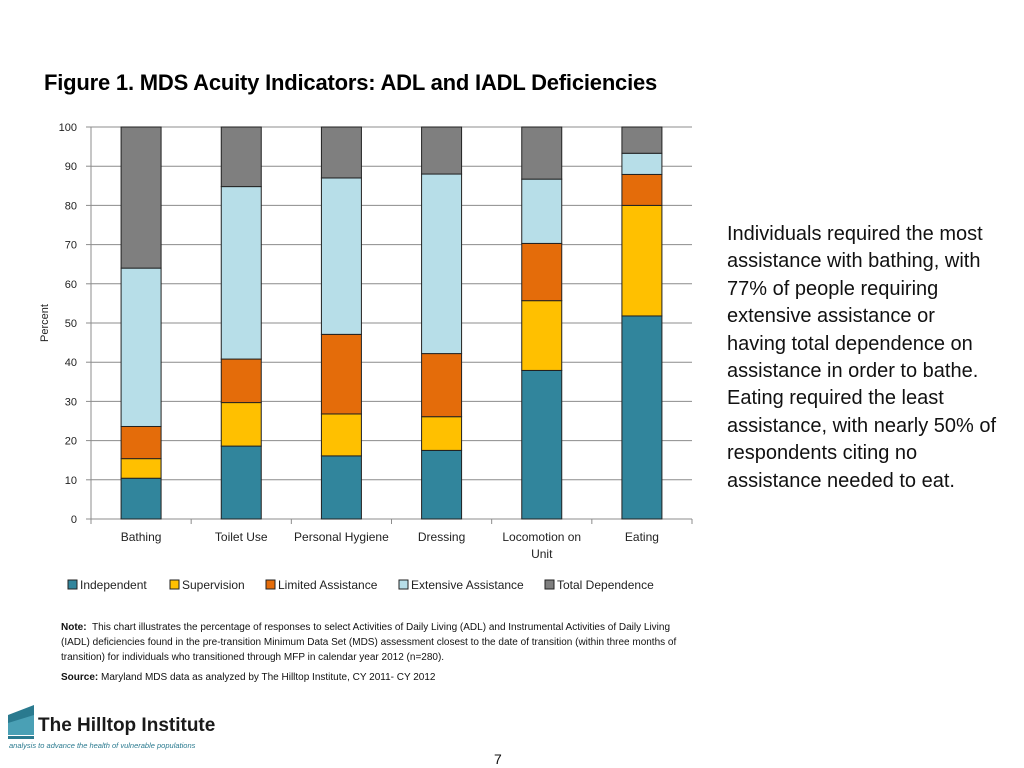  I want to click on y-tick-label: 100, so click(68, 128).